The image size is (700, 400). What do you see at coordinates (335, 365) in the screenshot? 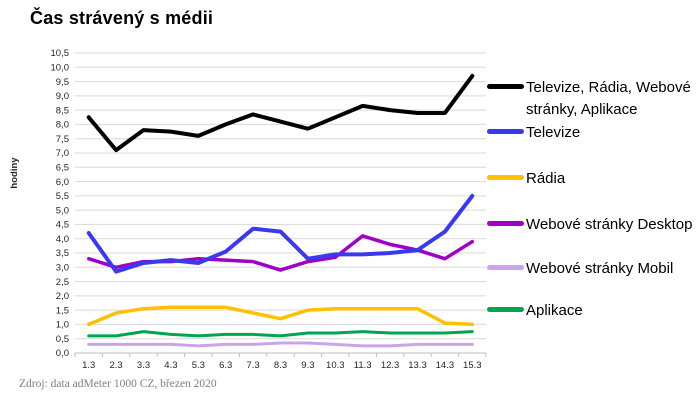
I see `x-tick-label: 10.3` at bounding box center [335, 365].